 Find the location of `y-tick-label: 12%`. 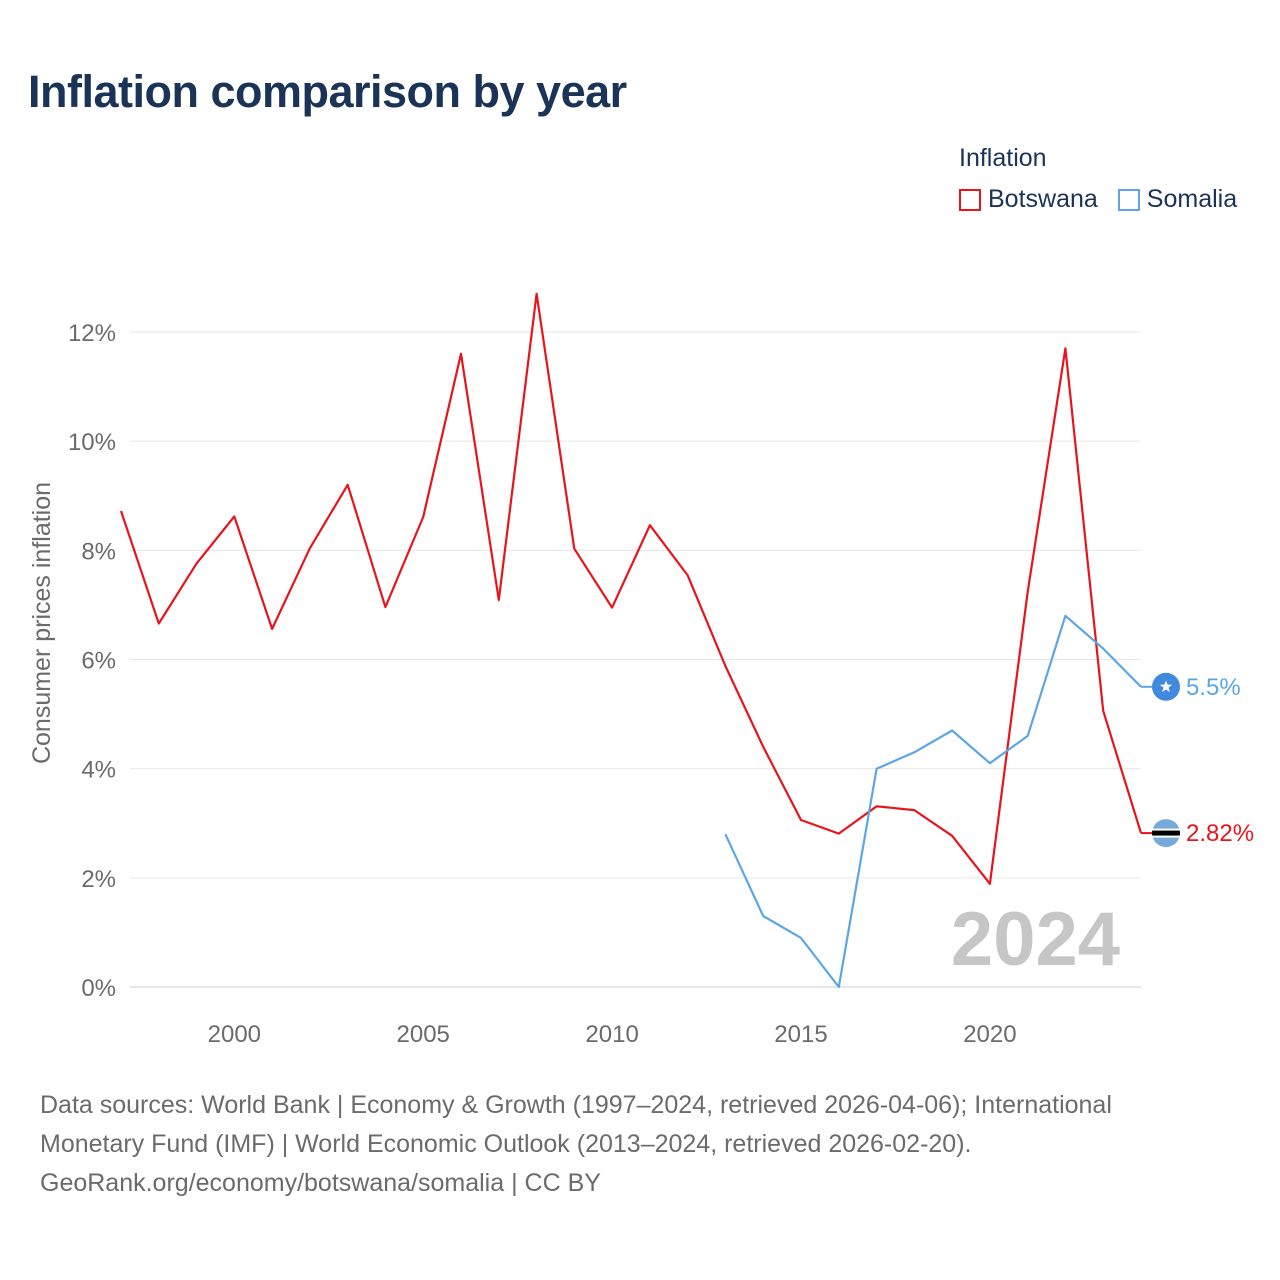

y-tick-label: 12% is located at coordinates (92, 333).